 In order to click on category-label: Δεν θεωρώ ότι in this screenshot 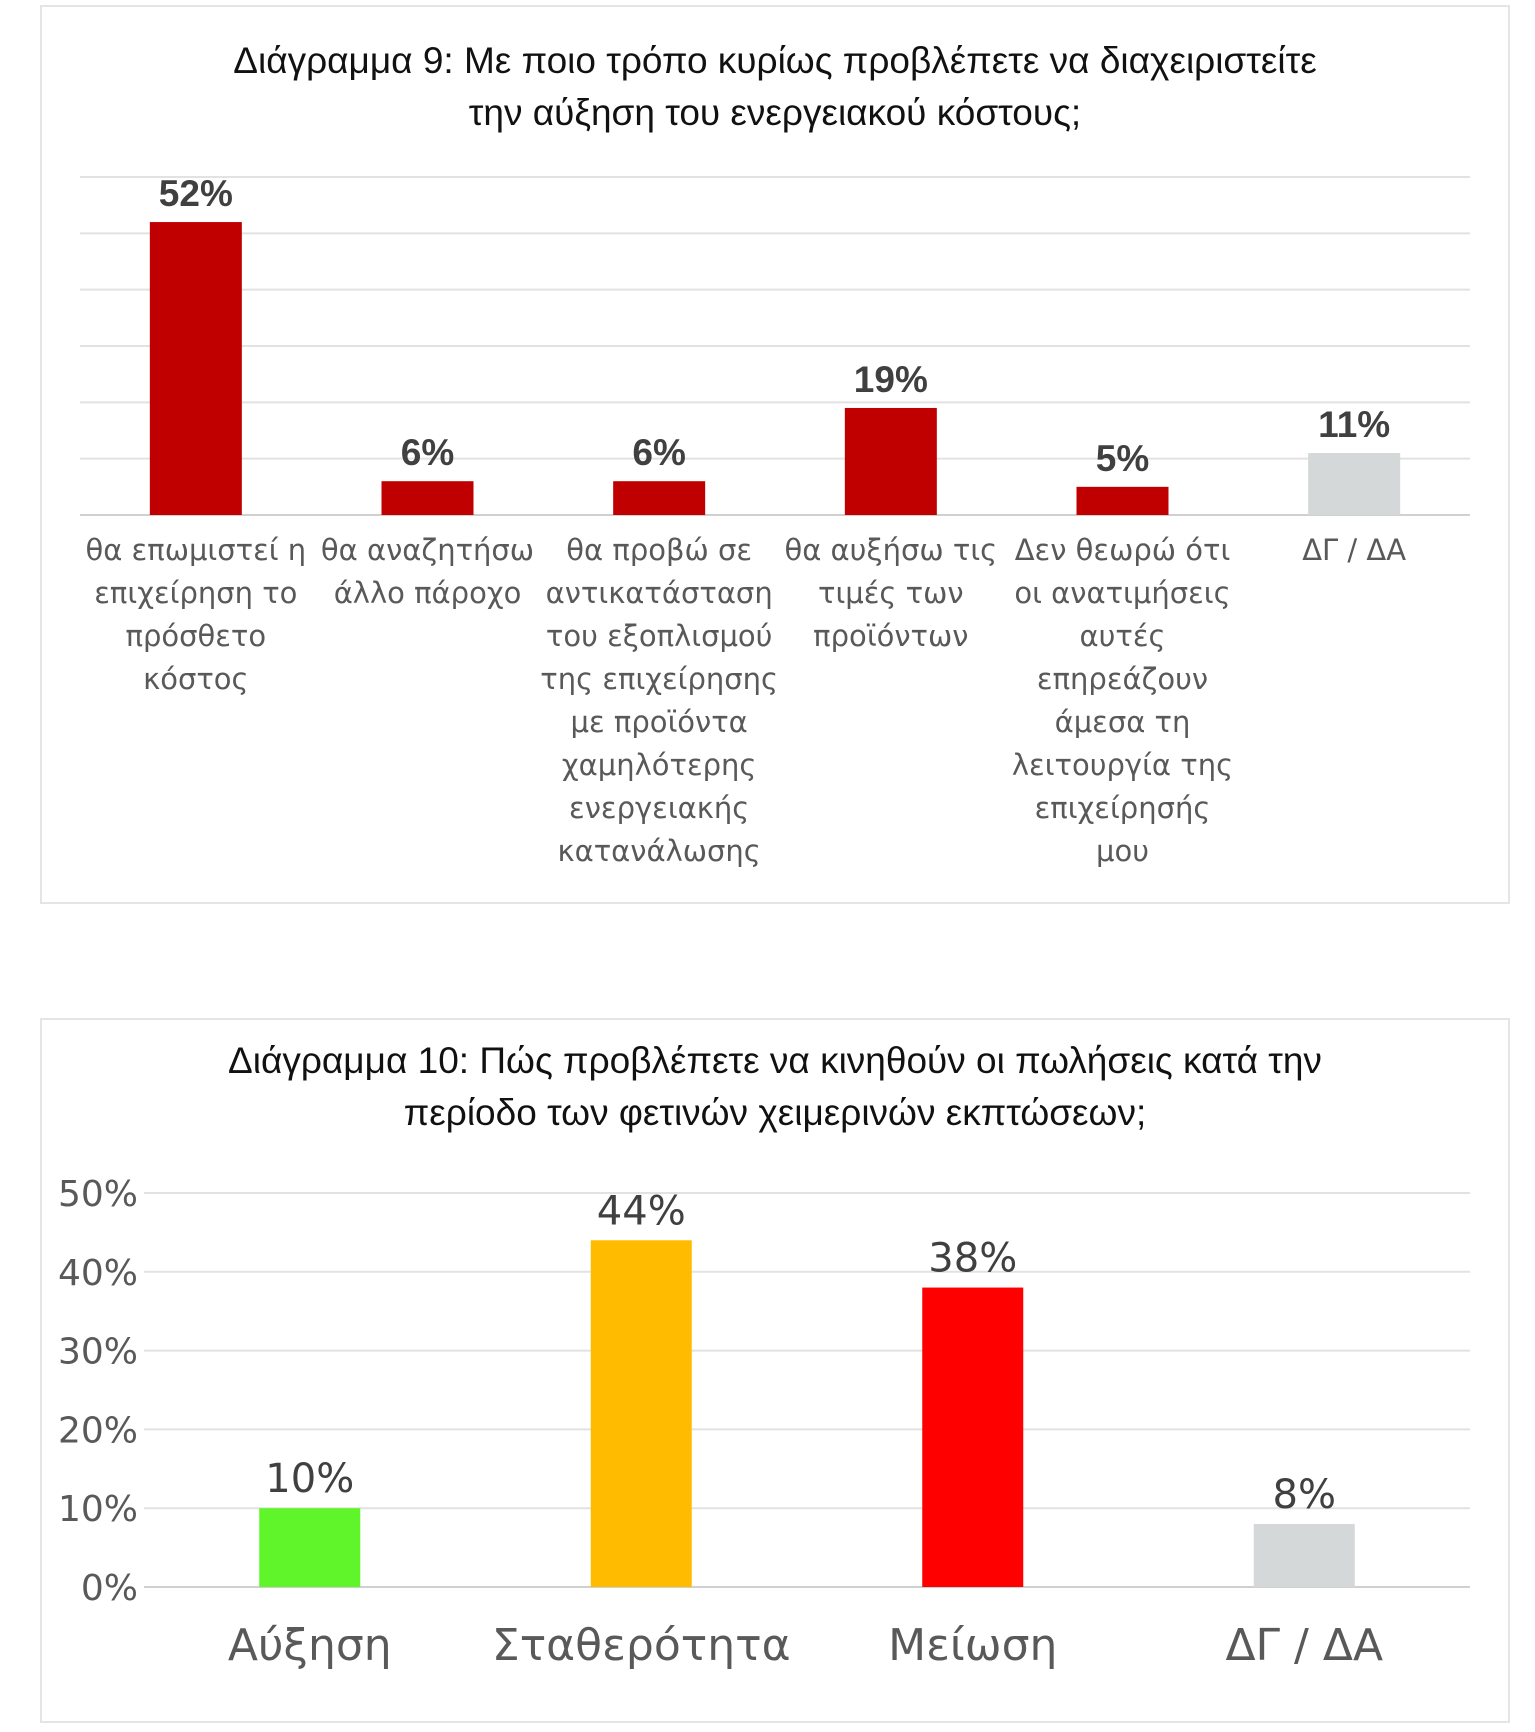, I will do `click(1123, 550)`.